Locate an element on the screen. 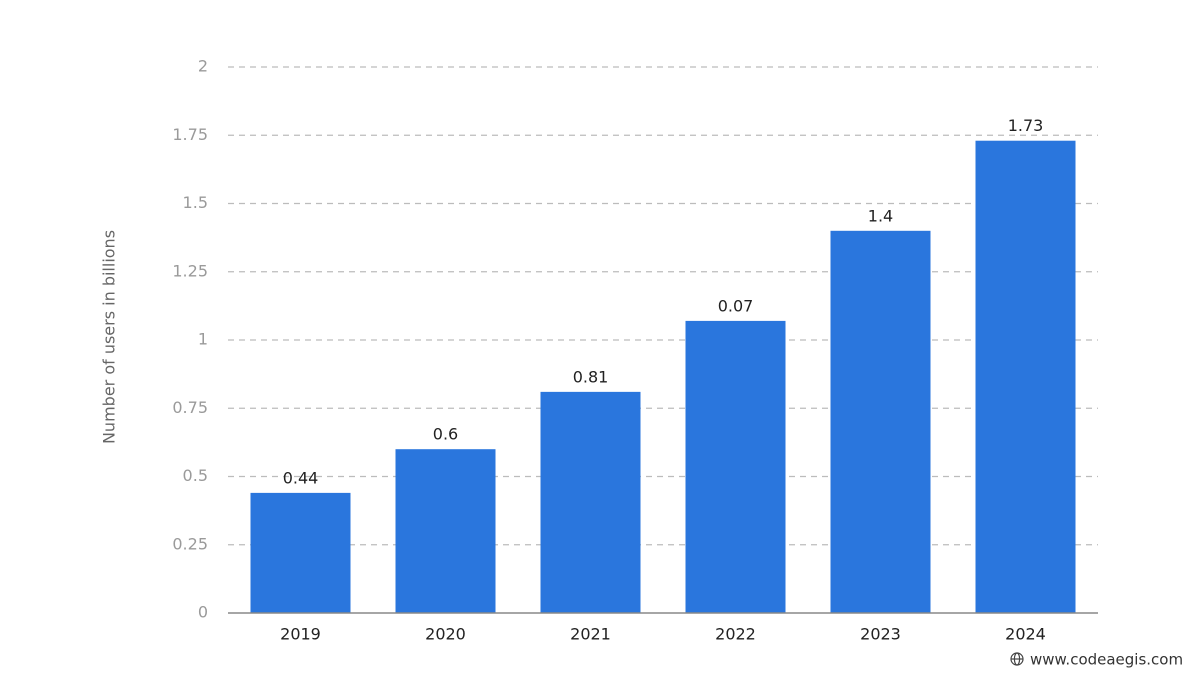 This screenshot has height=675, width=1200. value-label: 0.81 is located at coordinates (591, 376).